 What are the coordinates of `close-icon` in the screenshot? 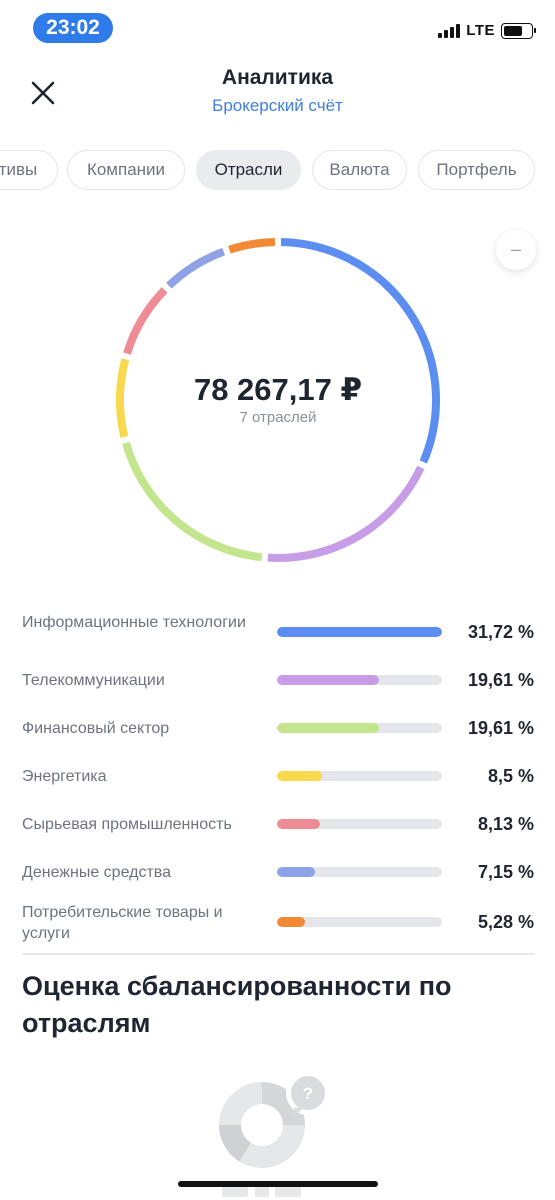 It's located at (43, 93).